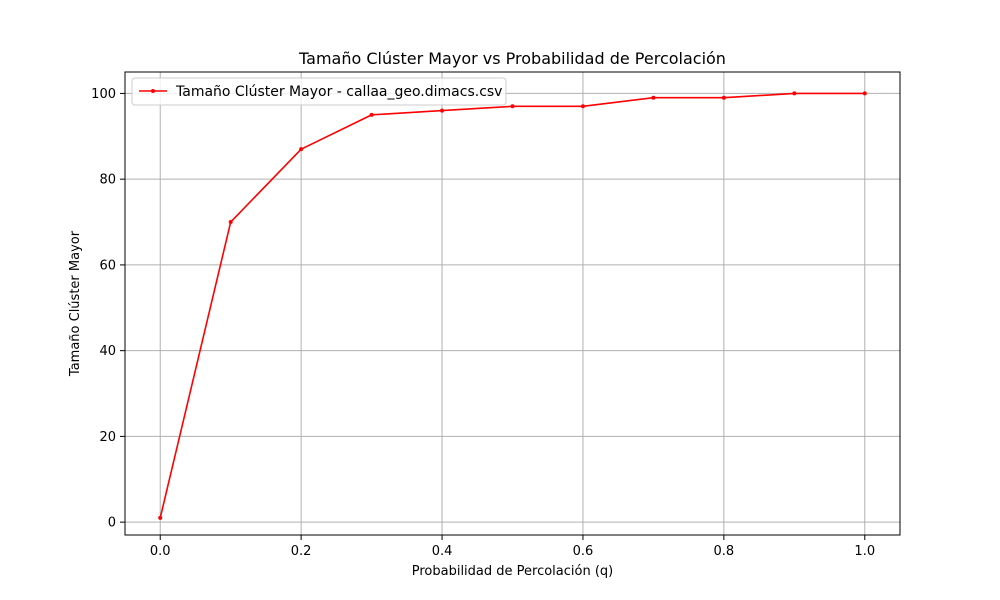 The width and height of the screenshot is (1000, 600). Describe the element at coordinates (108, 309) in the screenshot. I see `y-axis-ticks: 0 20 40 60 80 100` at that location.